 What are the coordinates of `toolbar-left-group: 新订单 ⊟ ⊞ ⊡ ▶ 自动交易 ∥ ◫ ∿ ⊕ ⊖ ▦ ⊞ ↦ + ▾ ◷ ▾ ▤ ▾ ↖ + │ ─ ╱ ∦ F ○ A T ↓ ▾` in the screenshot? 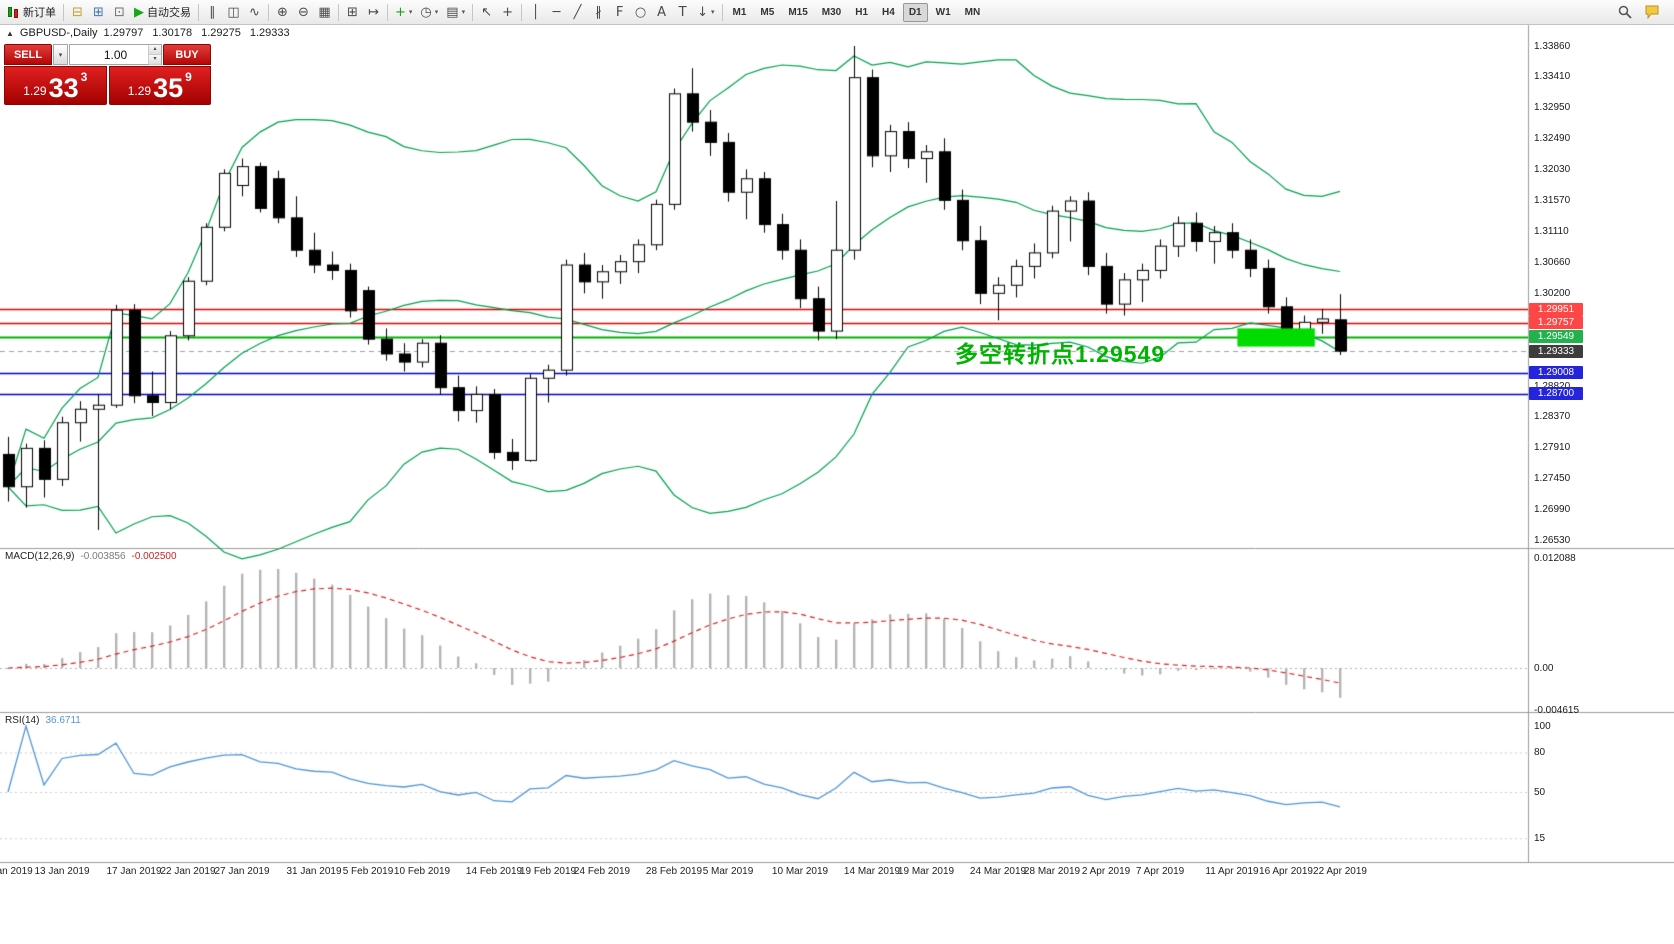 It's located at (364, 12).